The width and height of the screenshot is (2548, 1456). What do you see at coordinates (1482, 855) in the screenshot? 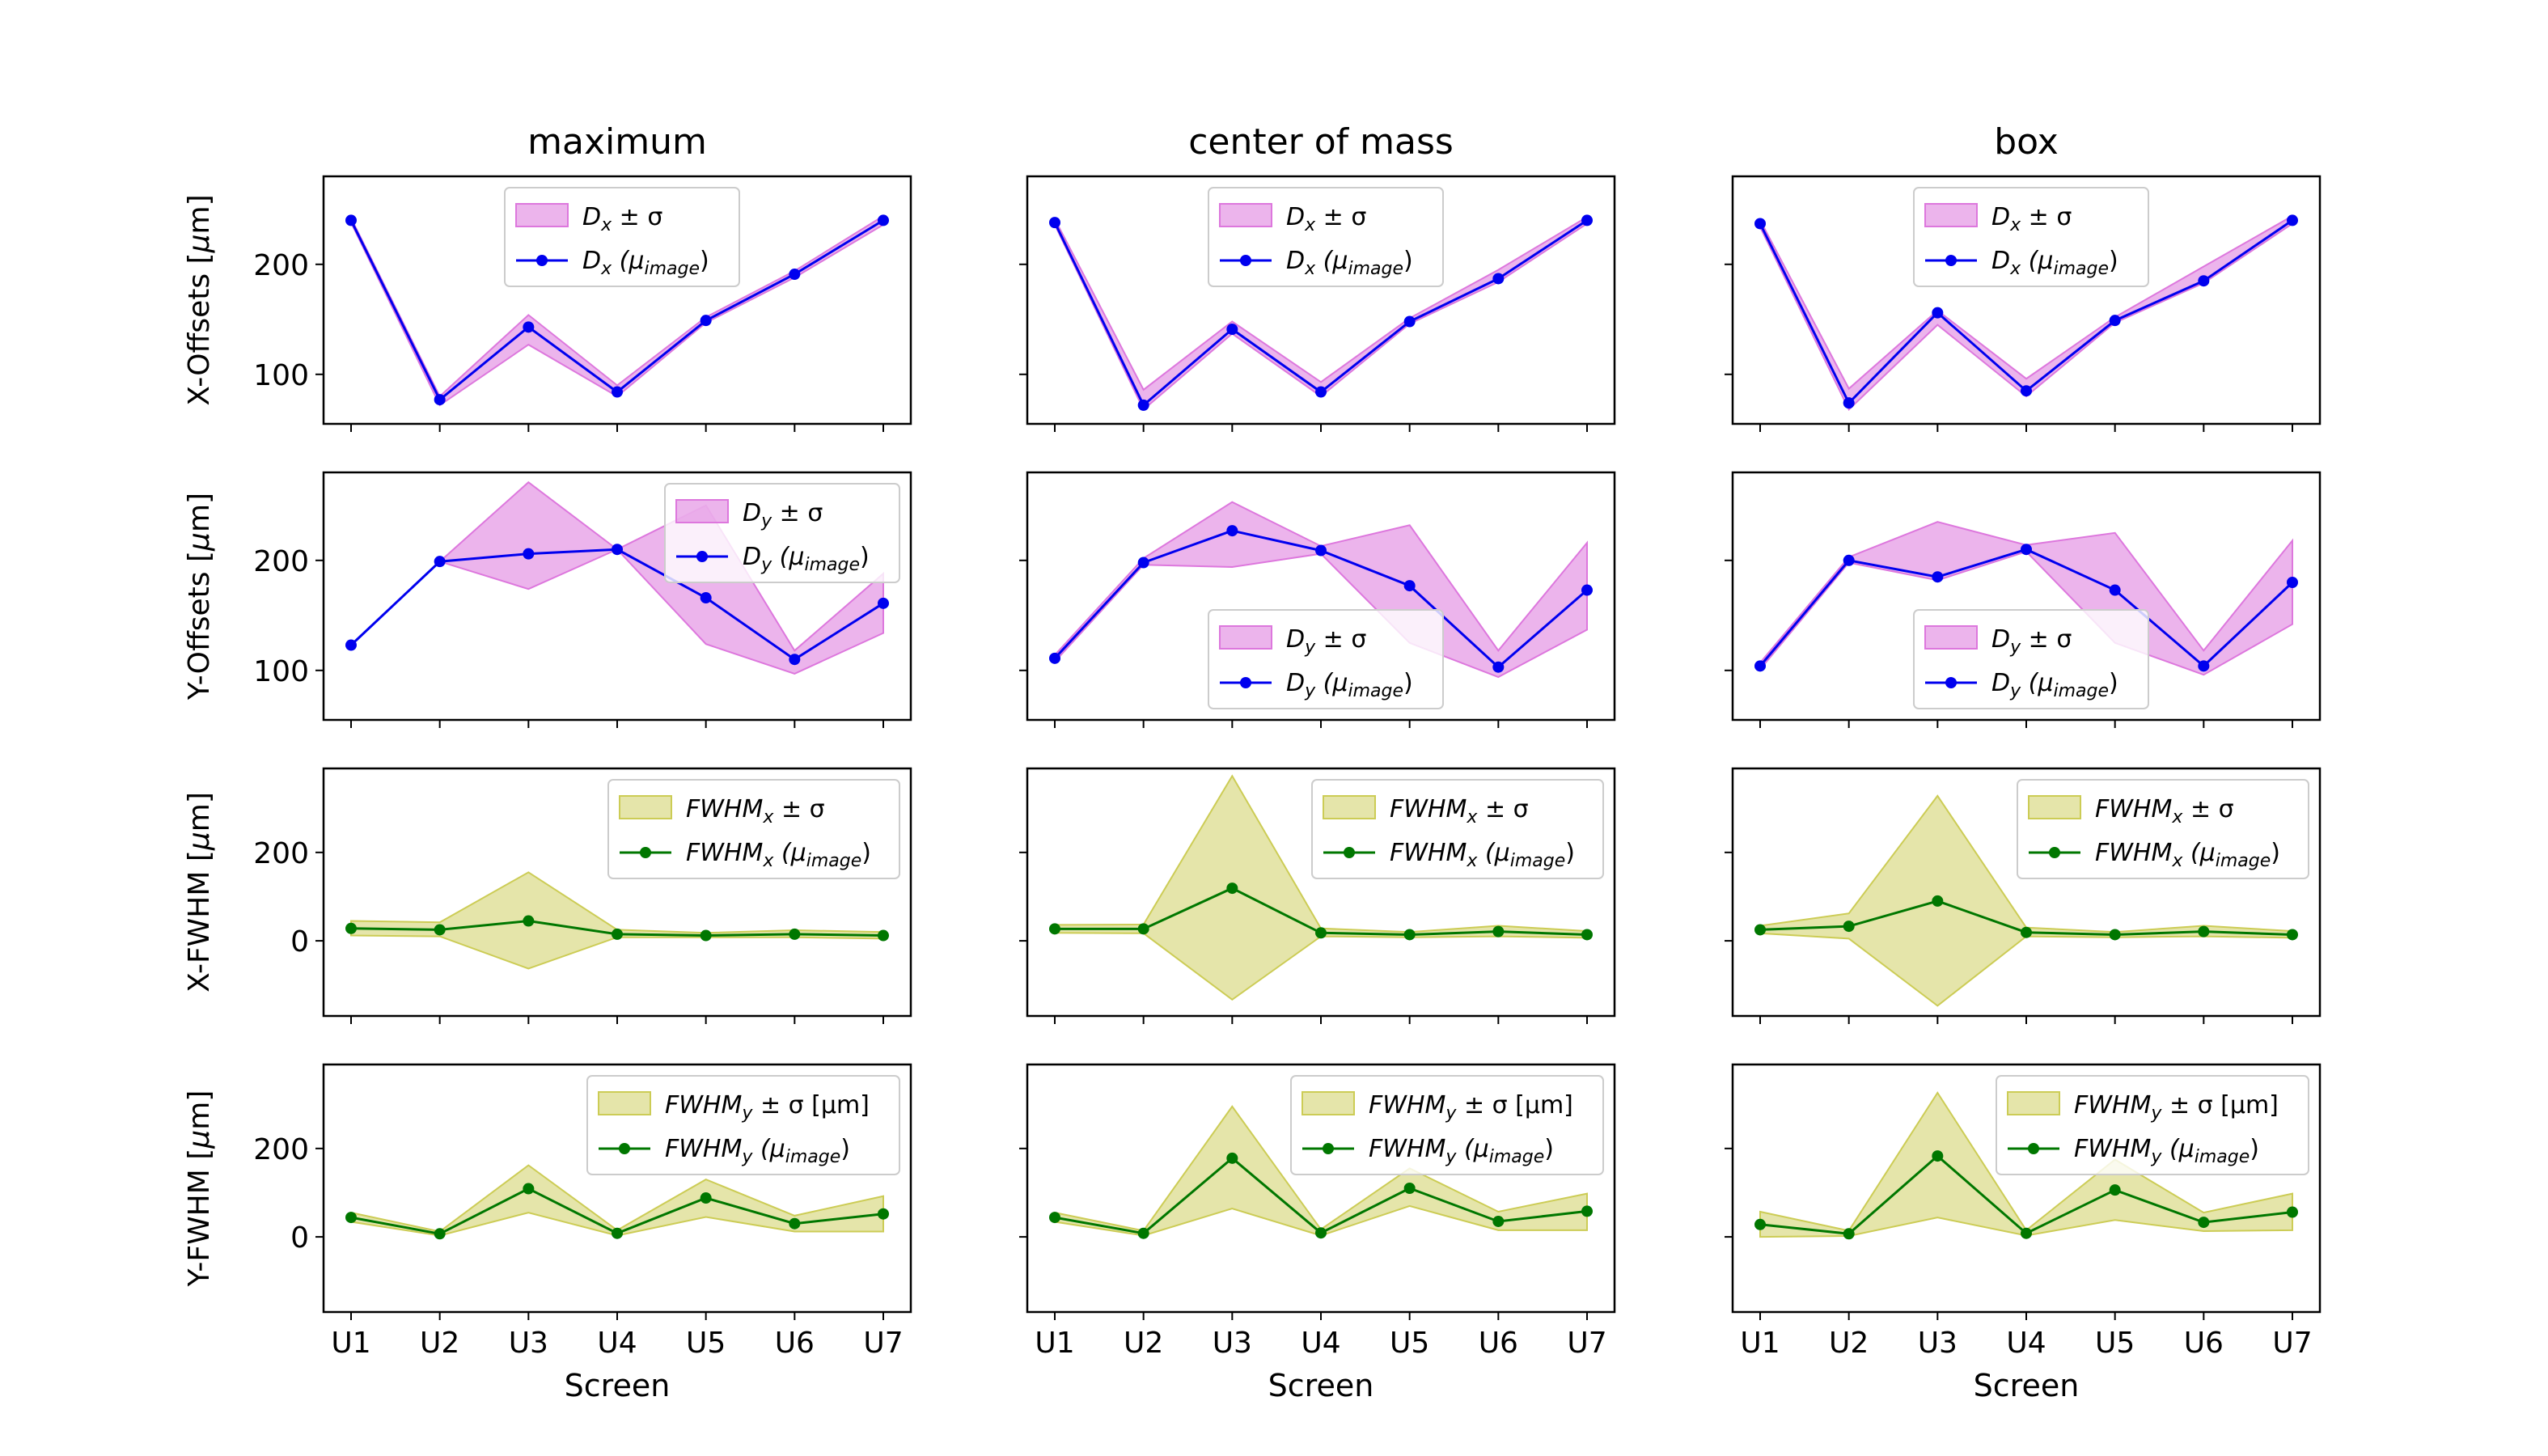
I see `legend-line-label: FWHMx (μimage)` at bounding box center [1482, 855].